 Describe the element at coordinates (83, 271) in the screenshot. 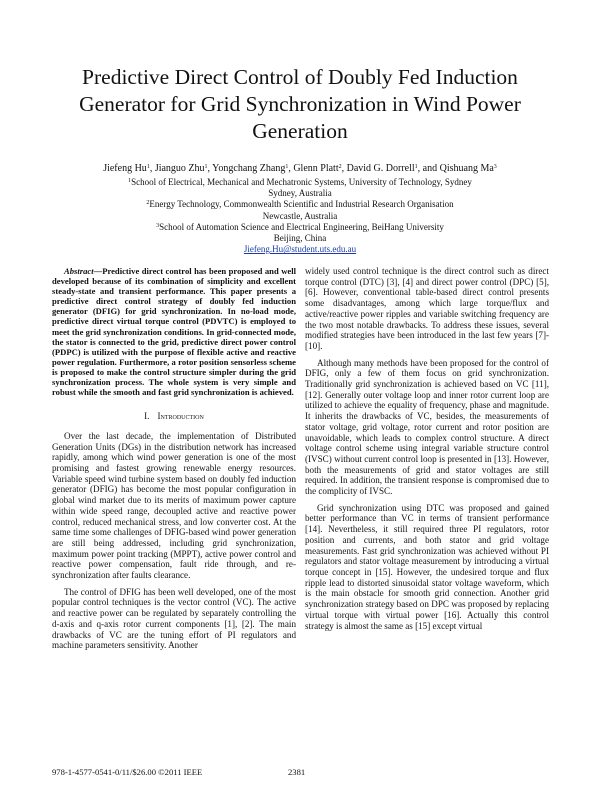

I see `abstract-label: Abstract—` at that location.